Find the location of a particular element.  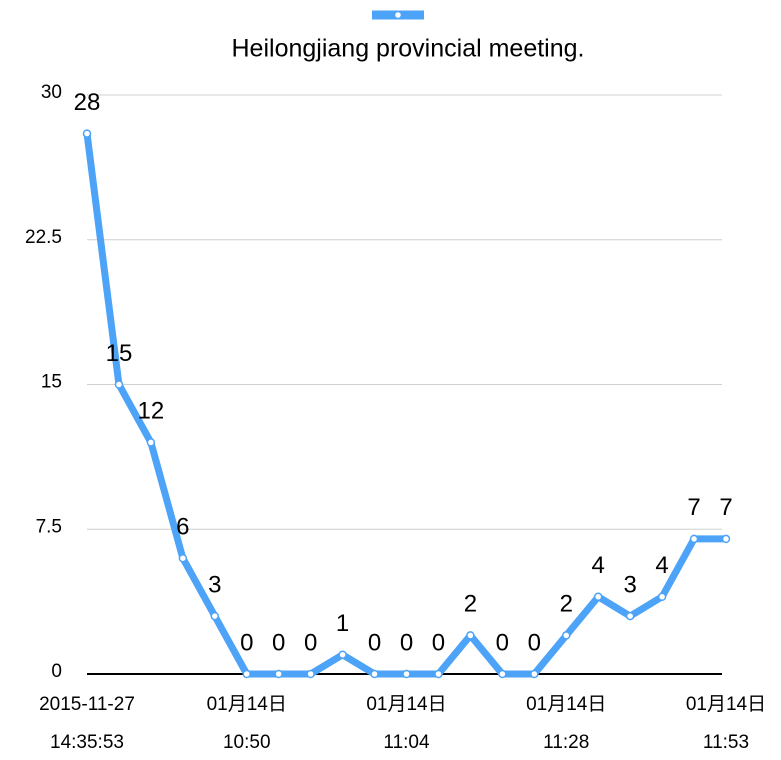

legend-marker is located at coordinates (398, 15).